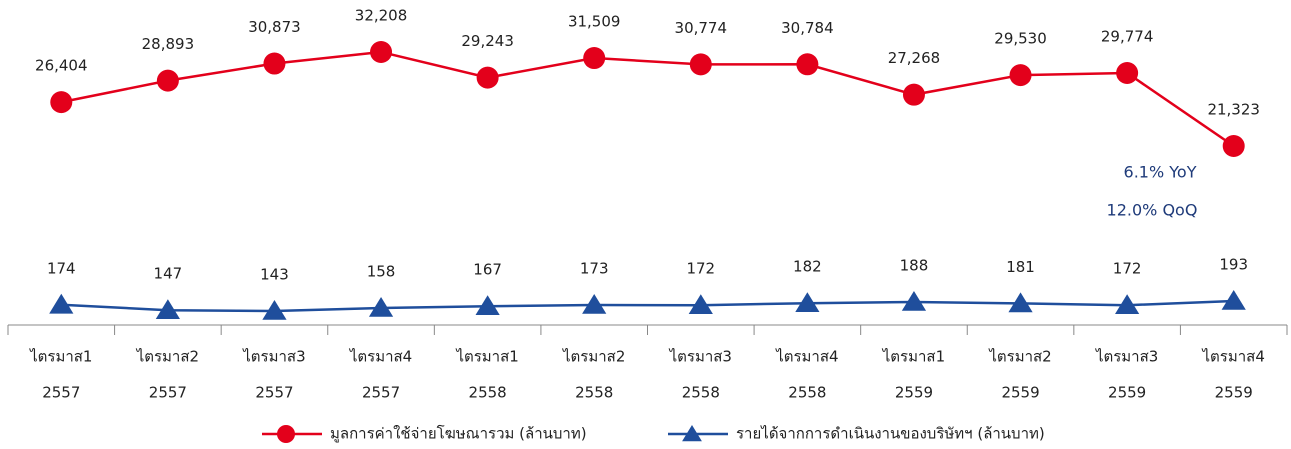  Describe the element at coordinates (914, 266) in the screenshot. I see `data-label: 188` at that location.